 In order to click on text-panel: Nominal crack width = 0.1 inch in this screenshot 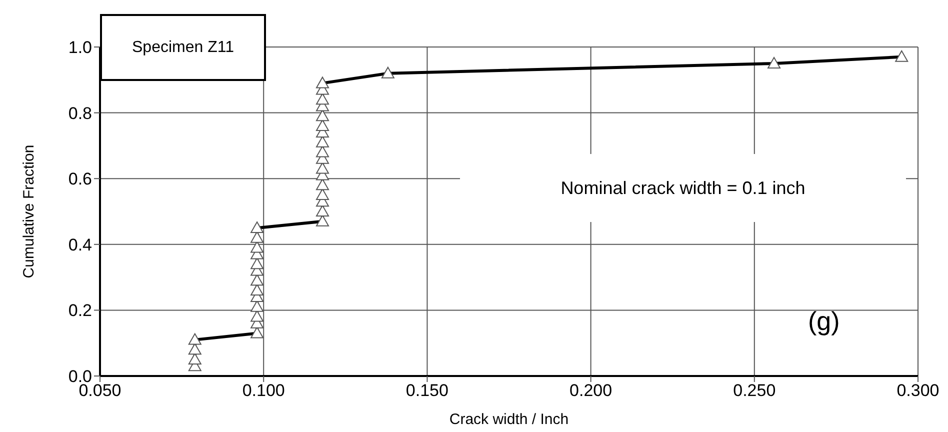, I will do `click(683, 188)`.